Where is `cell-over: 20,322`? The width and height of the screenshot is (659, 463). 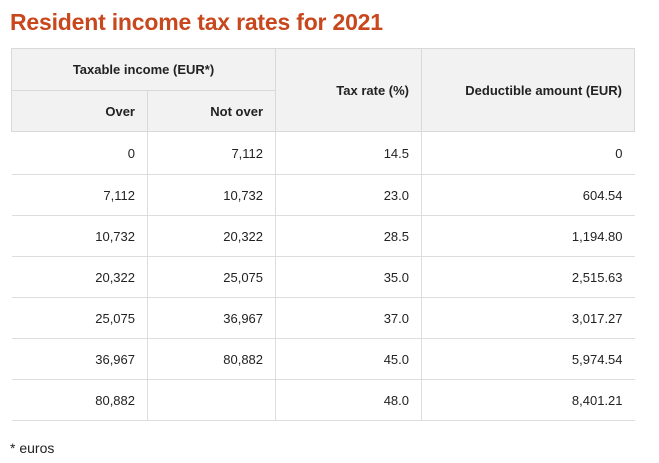 cell-over: 20,322 is located at coordinates (79, 277).